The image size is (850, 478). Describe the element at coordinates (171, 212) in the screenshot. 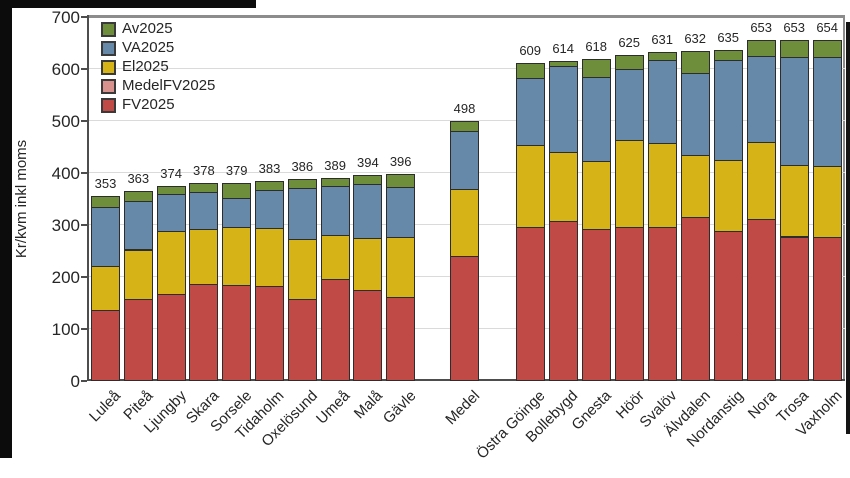

I see `bar-segment-va2025-ljungby` at that location.